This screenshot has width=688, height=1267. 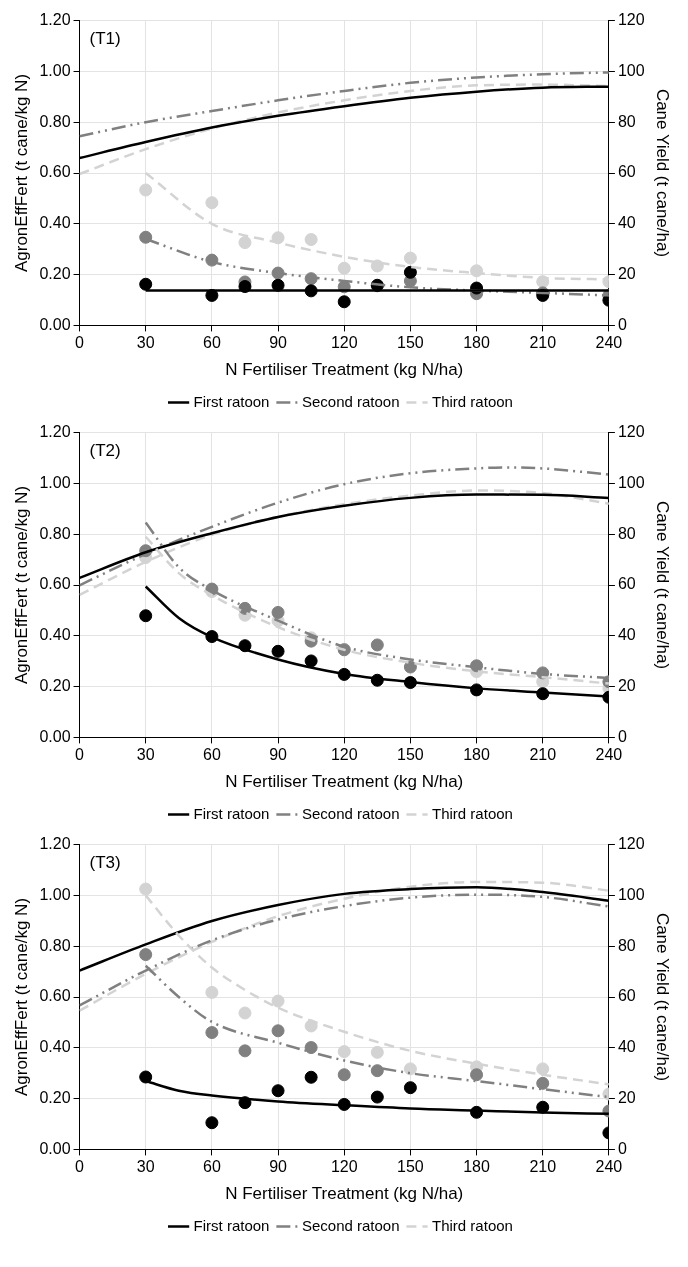 What do you see at coordinates (231, 1225) in the screenshot?
I see `legend-label: First ratoon` at bounding box center [231, 1225].